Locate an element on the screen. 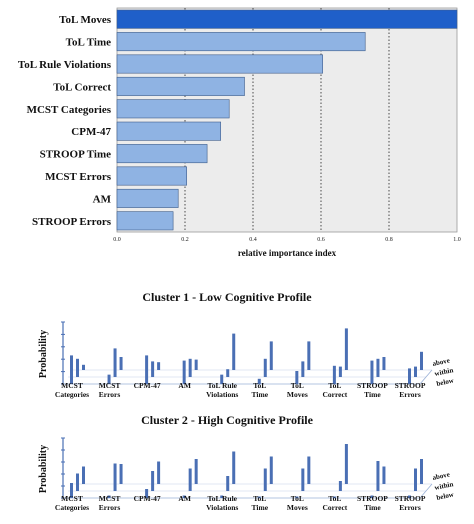 The width and height of the screenshot is (474, 524). category-label: STROOP Errors is located at coordinates (72, 222).